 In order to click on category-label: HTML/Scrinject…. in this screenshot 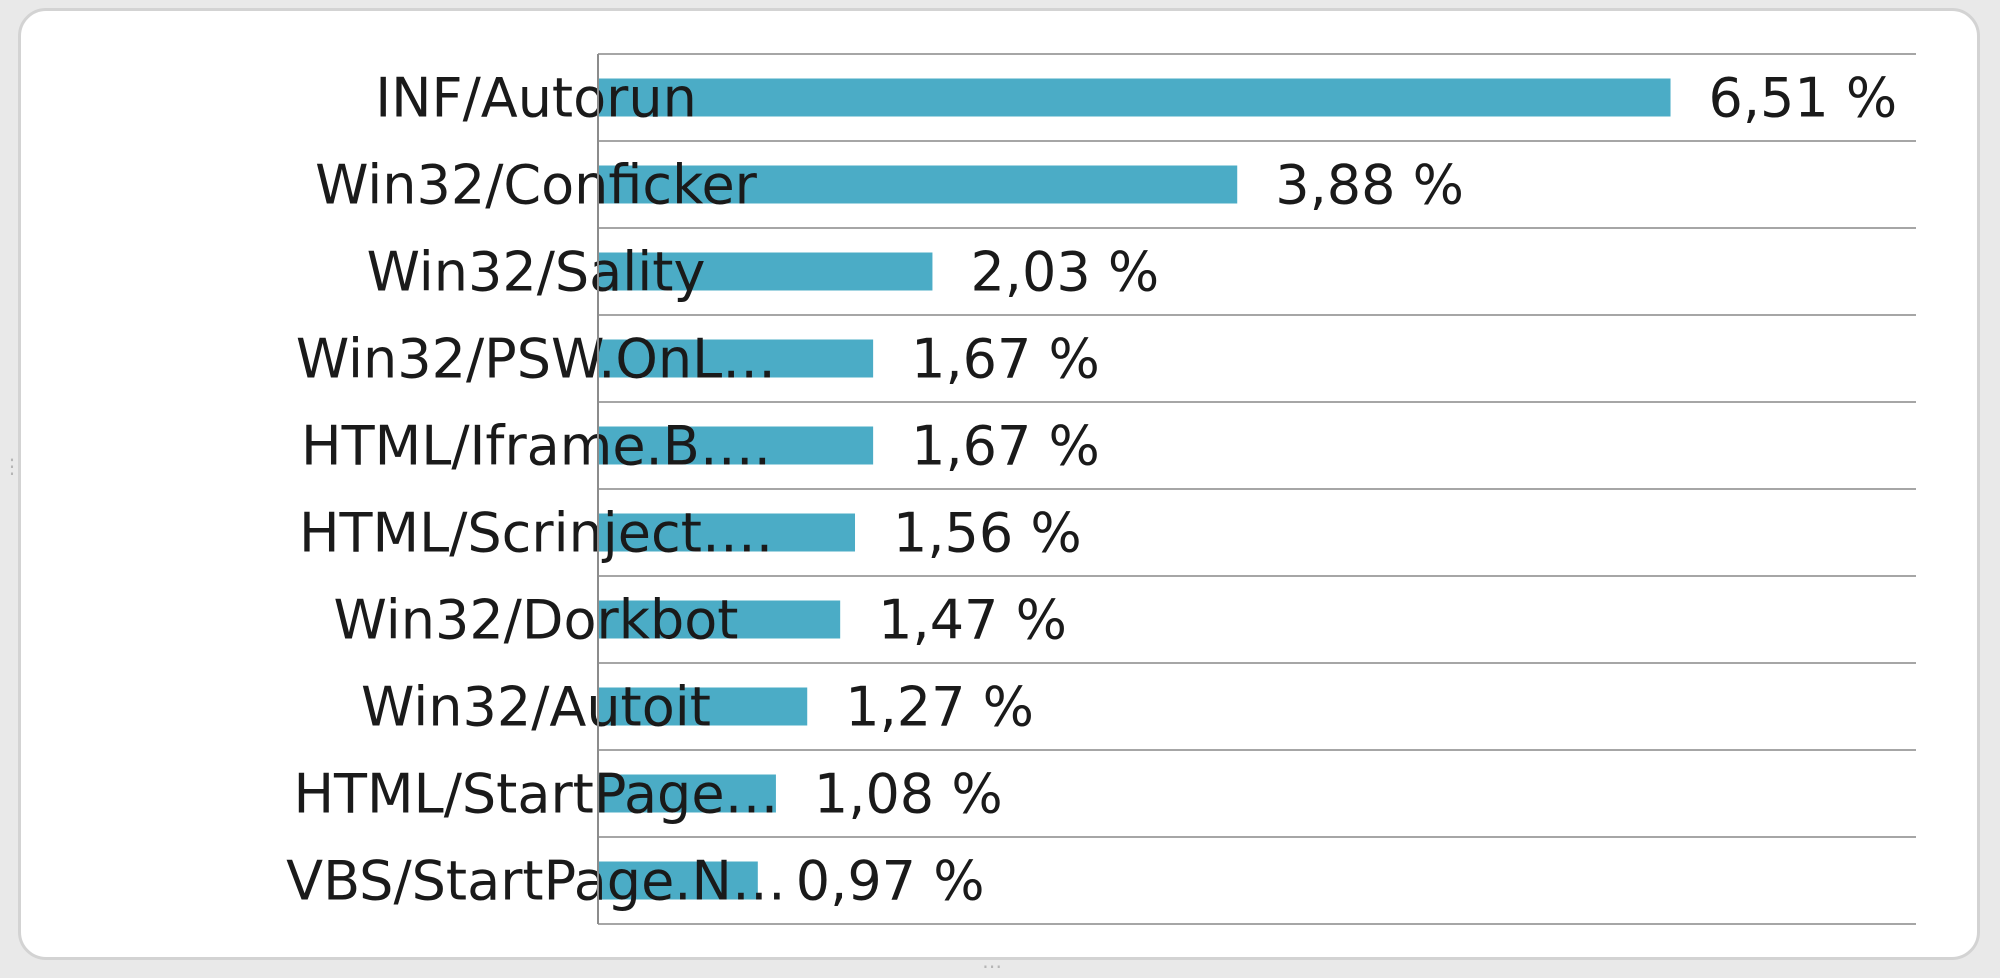, I will do `click(536, 533)`.